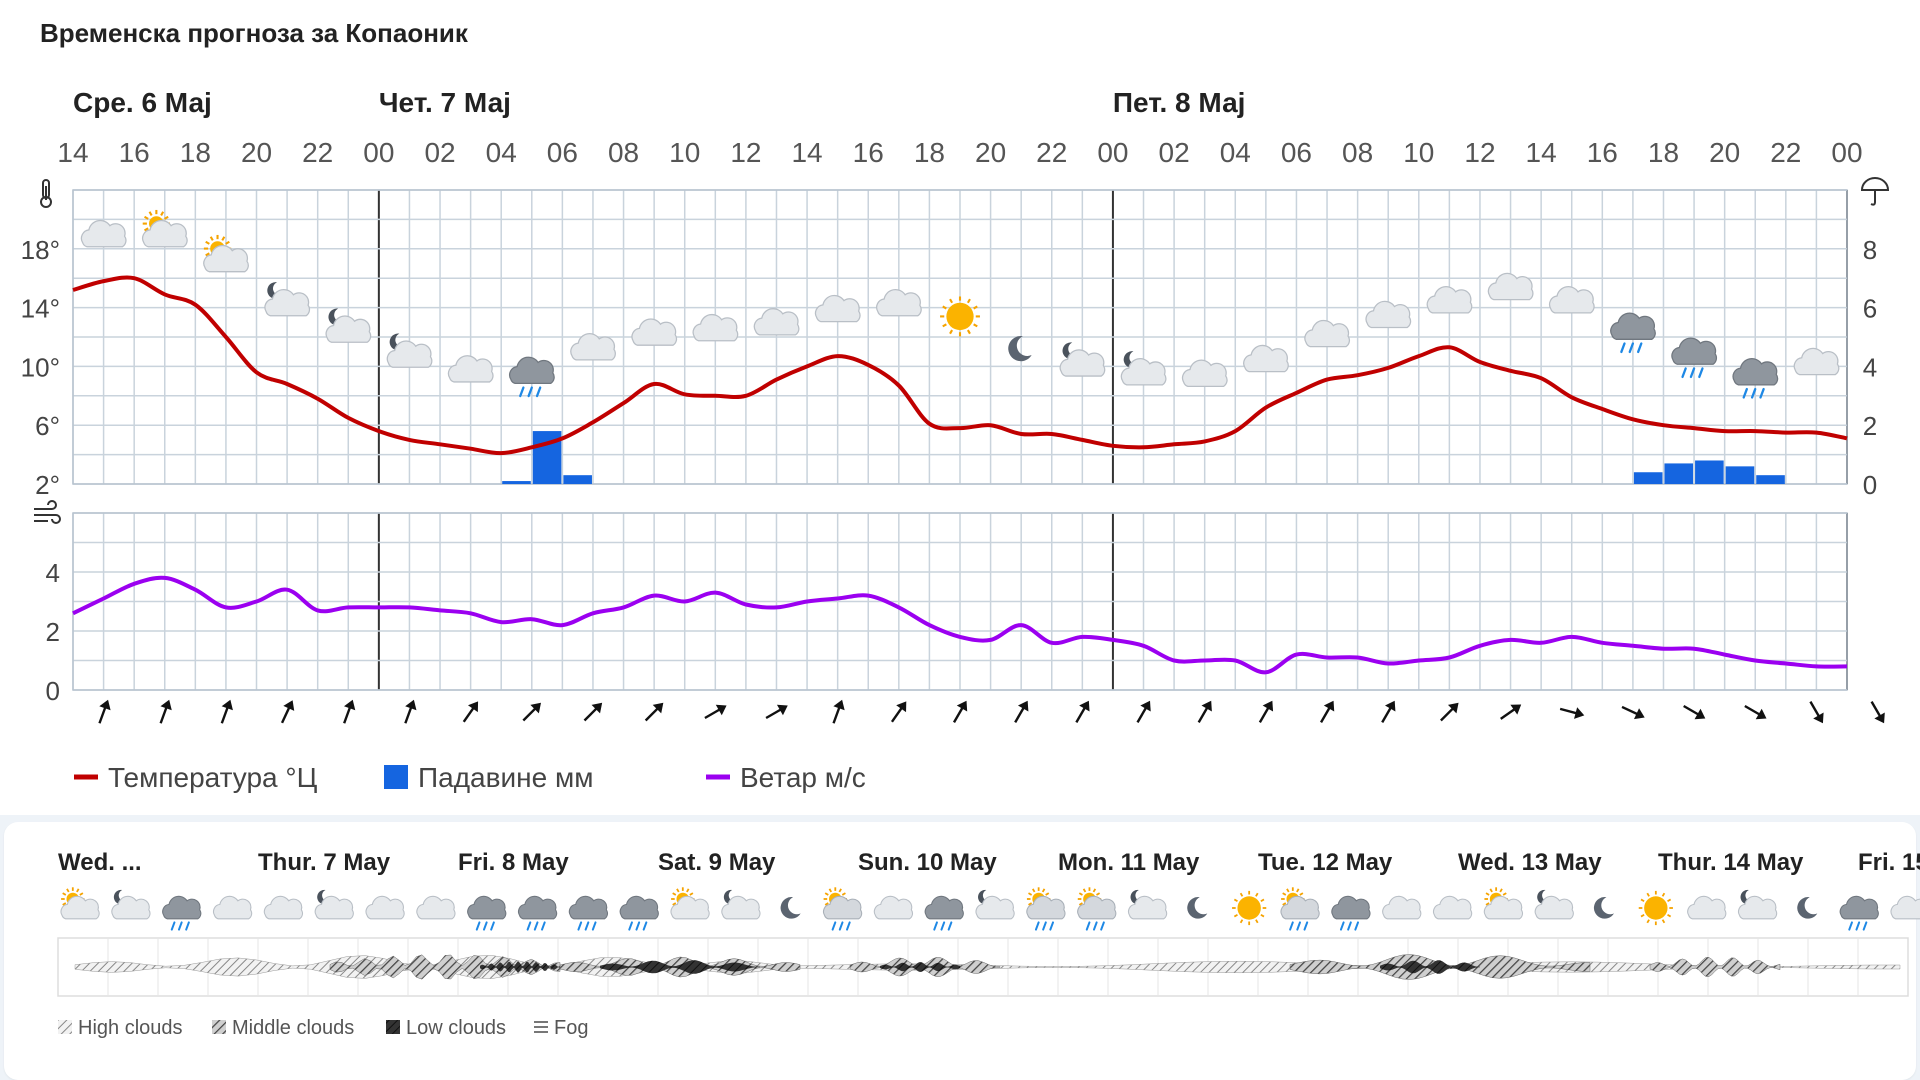  What do you see at coordinates (219, 1027) in the screenshot?
I see `legend-middle-clouds-swatch` at bounding box center [219, 1027].